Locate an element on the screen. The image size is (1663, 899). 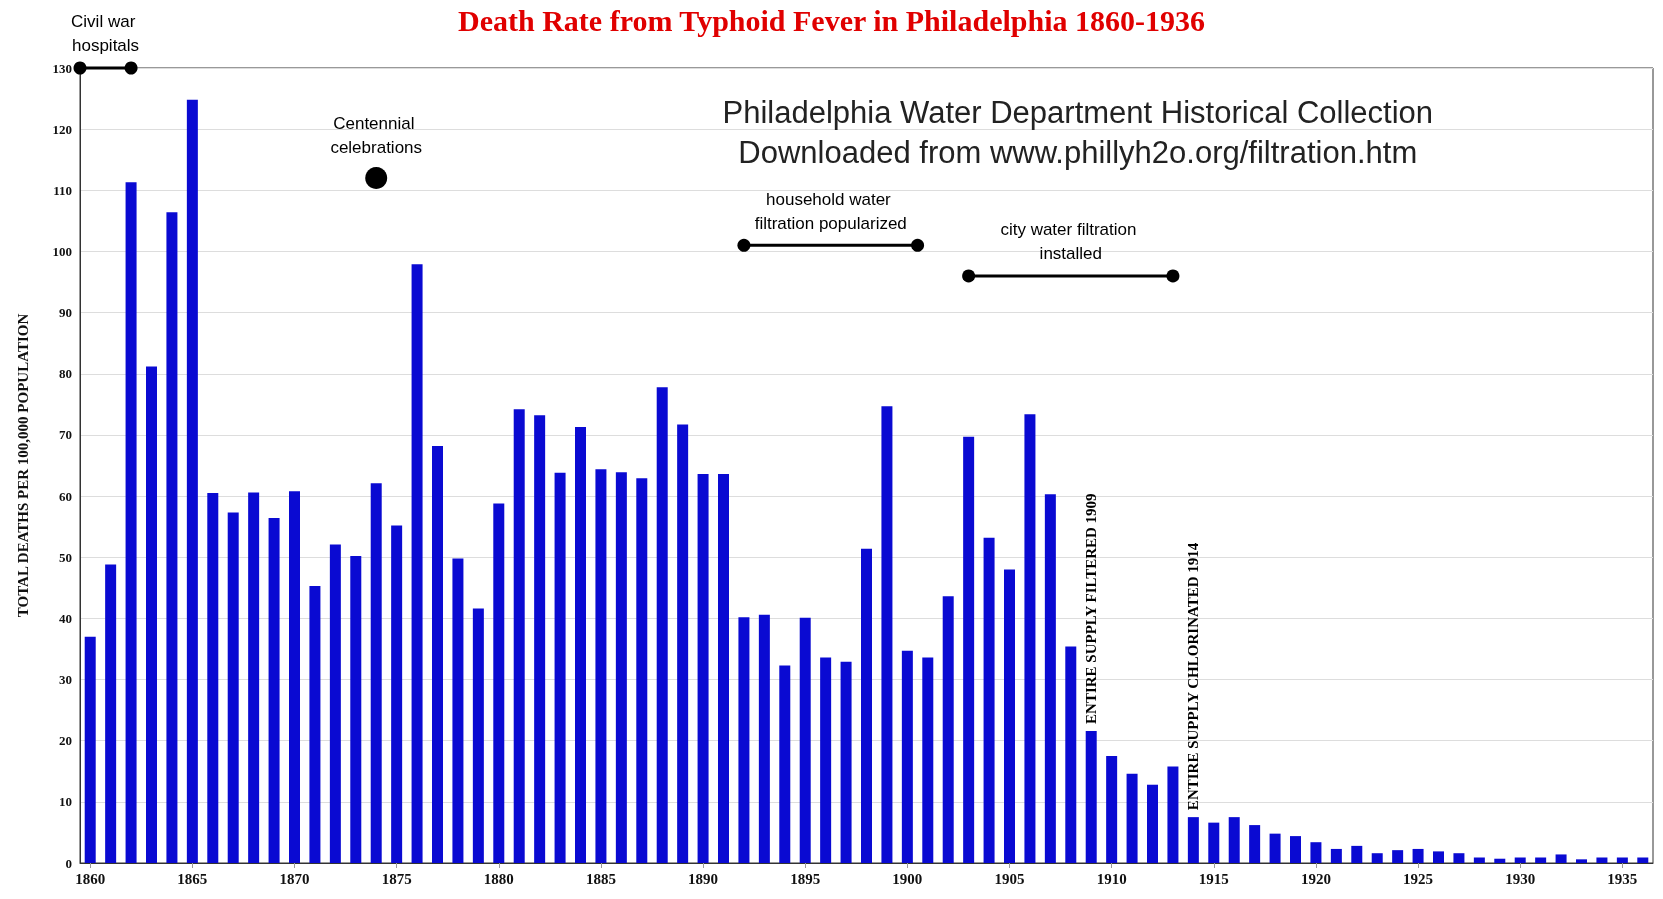
annotation: ENTIRE SUPPLY FILTERED 1909 is located at coordinates (1091, 608).